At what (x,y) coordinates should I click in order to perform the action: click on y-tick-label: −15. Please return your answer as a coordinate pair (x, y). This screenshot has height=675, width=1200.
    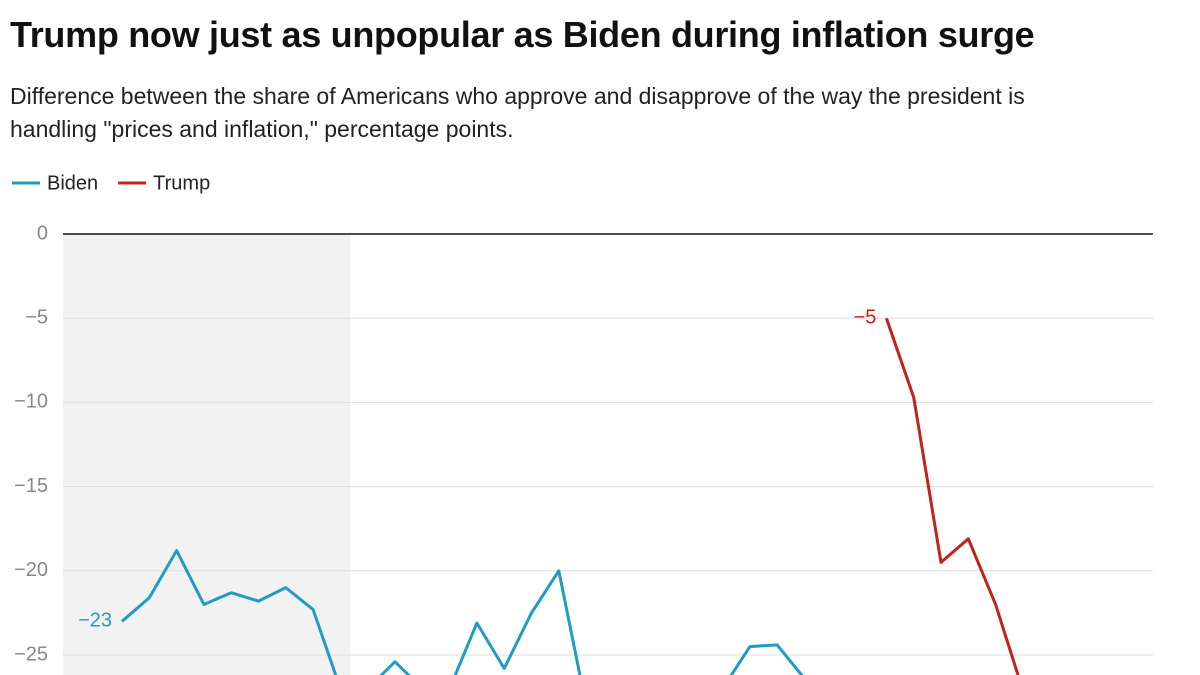
    Looking at the image, I should click on (31, 486).